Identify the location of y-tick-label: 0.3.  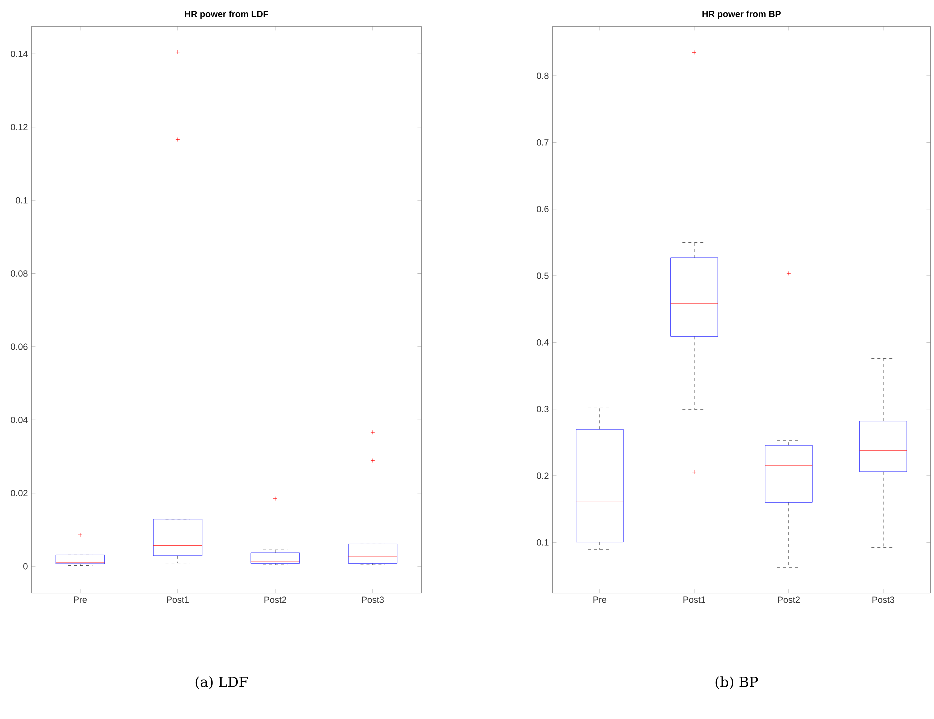
(543, 409).